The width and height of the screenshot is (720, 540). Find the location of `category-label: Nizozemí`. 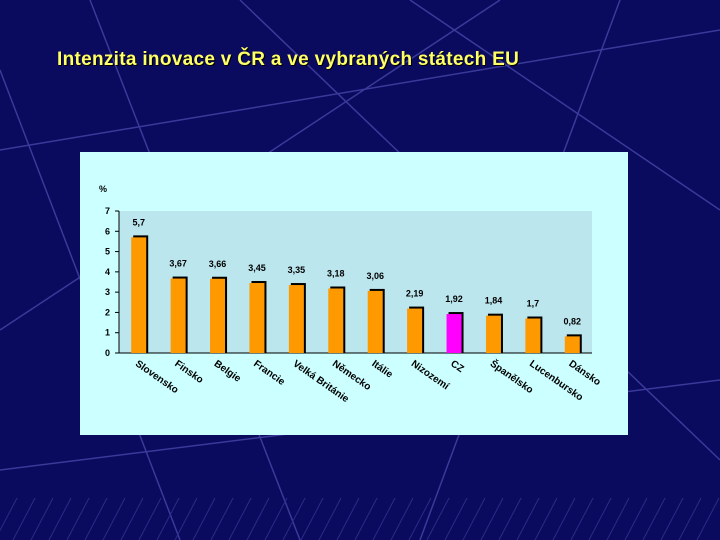

category-label: Nizozemí is located at coordinates (430, 375).